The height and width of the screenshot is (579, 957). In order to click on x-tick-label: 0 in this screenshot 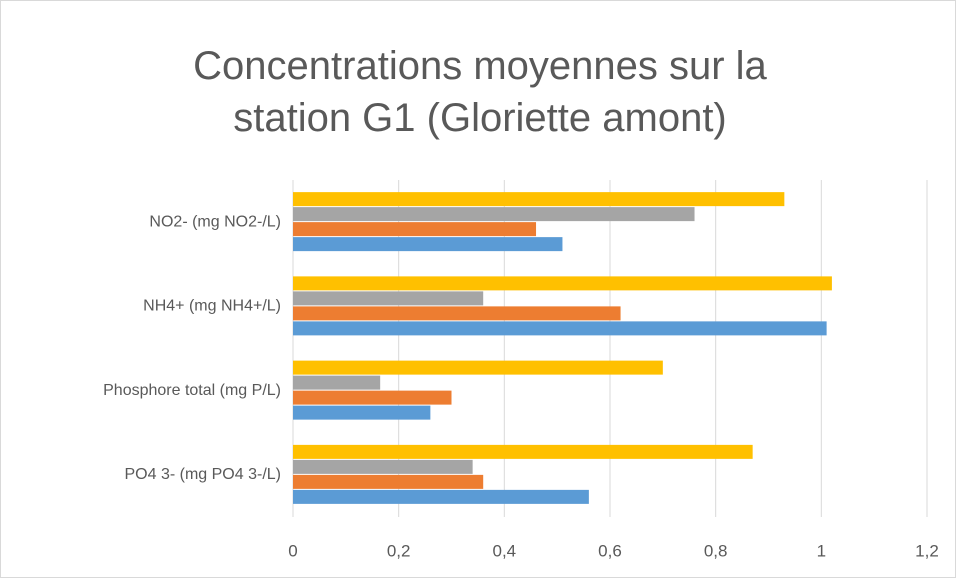, I will do `click(292, 550)`.